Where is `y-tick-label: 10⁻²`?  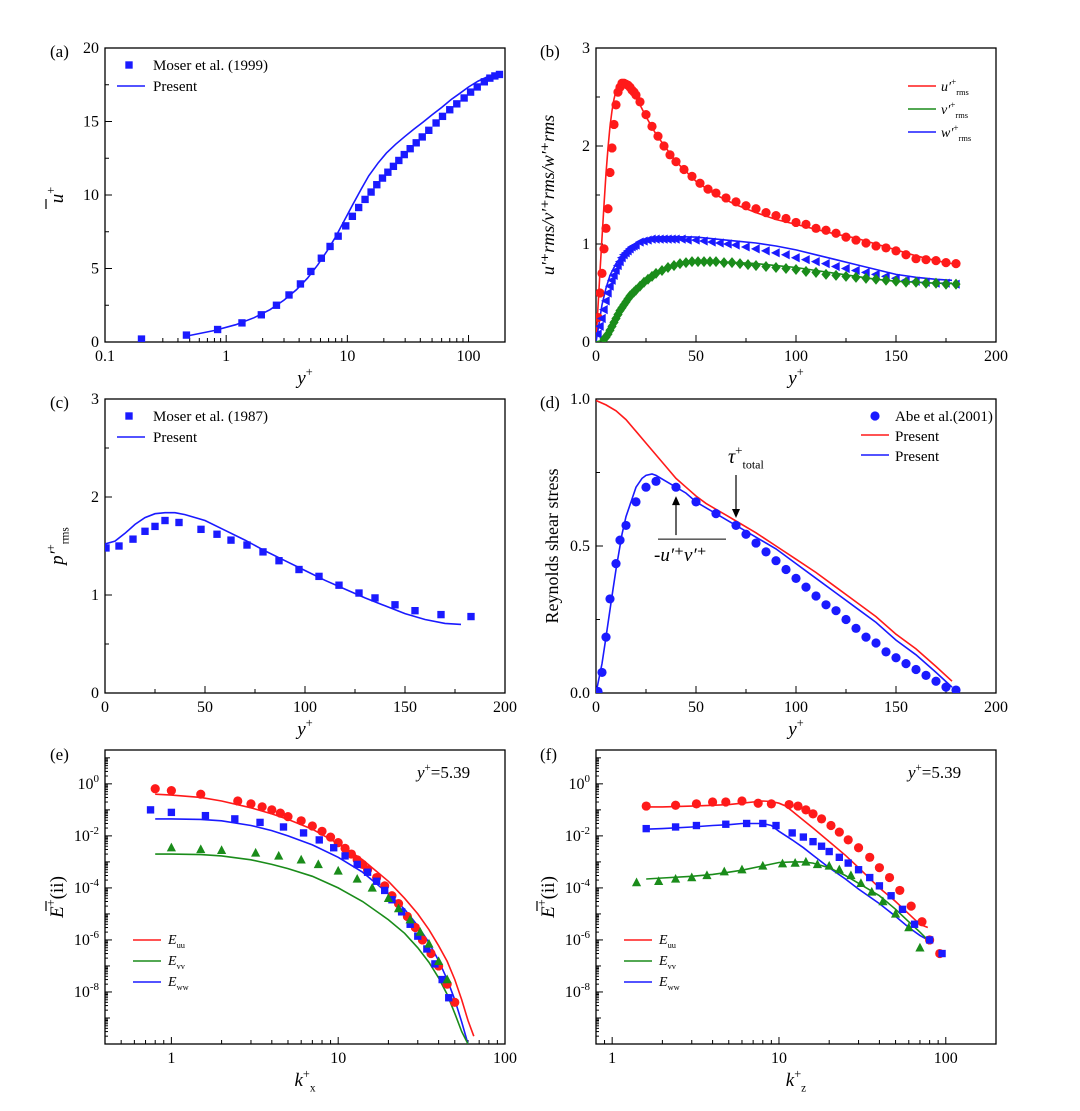 y-tick-label: 10⁻² is located at coordinates (577, 835).